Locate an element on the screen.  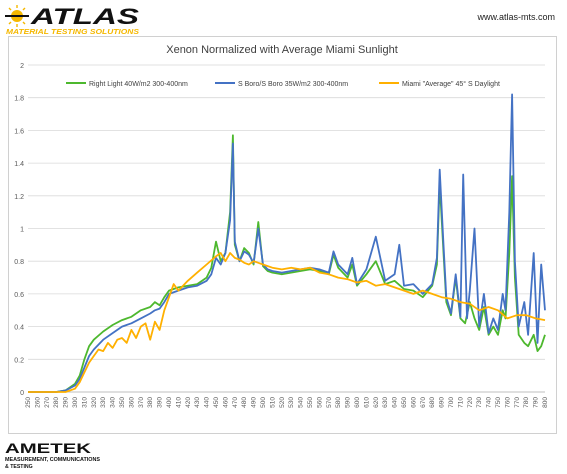
x-tick-label: 540 is located at coordinates (301, 402).